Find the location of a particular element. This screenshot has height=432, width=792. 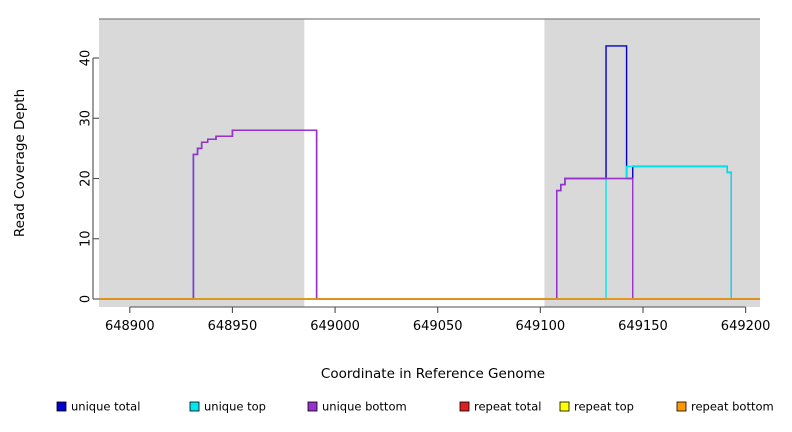

x-tick-label: 648950 is located at coordinates (233, 326).